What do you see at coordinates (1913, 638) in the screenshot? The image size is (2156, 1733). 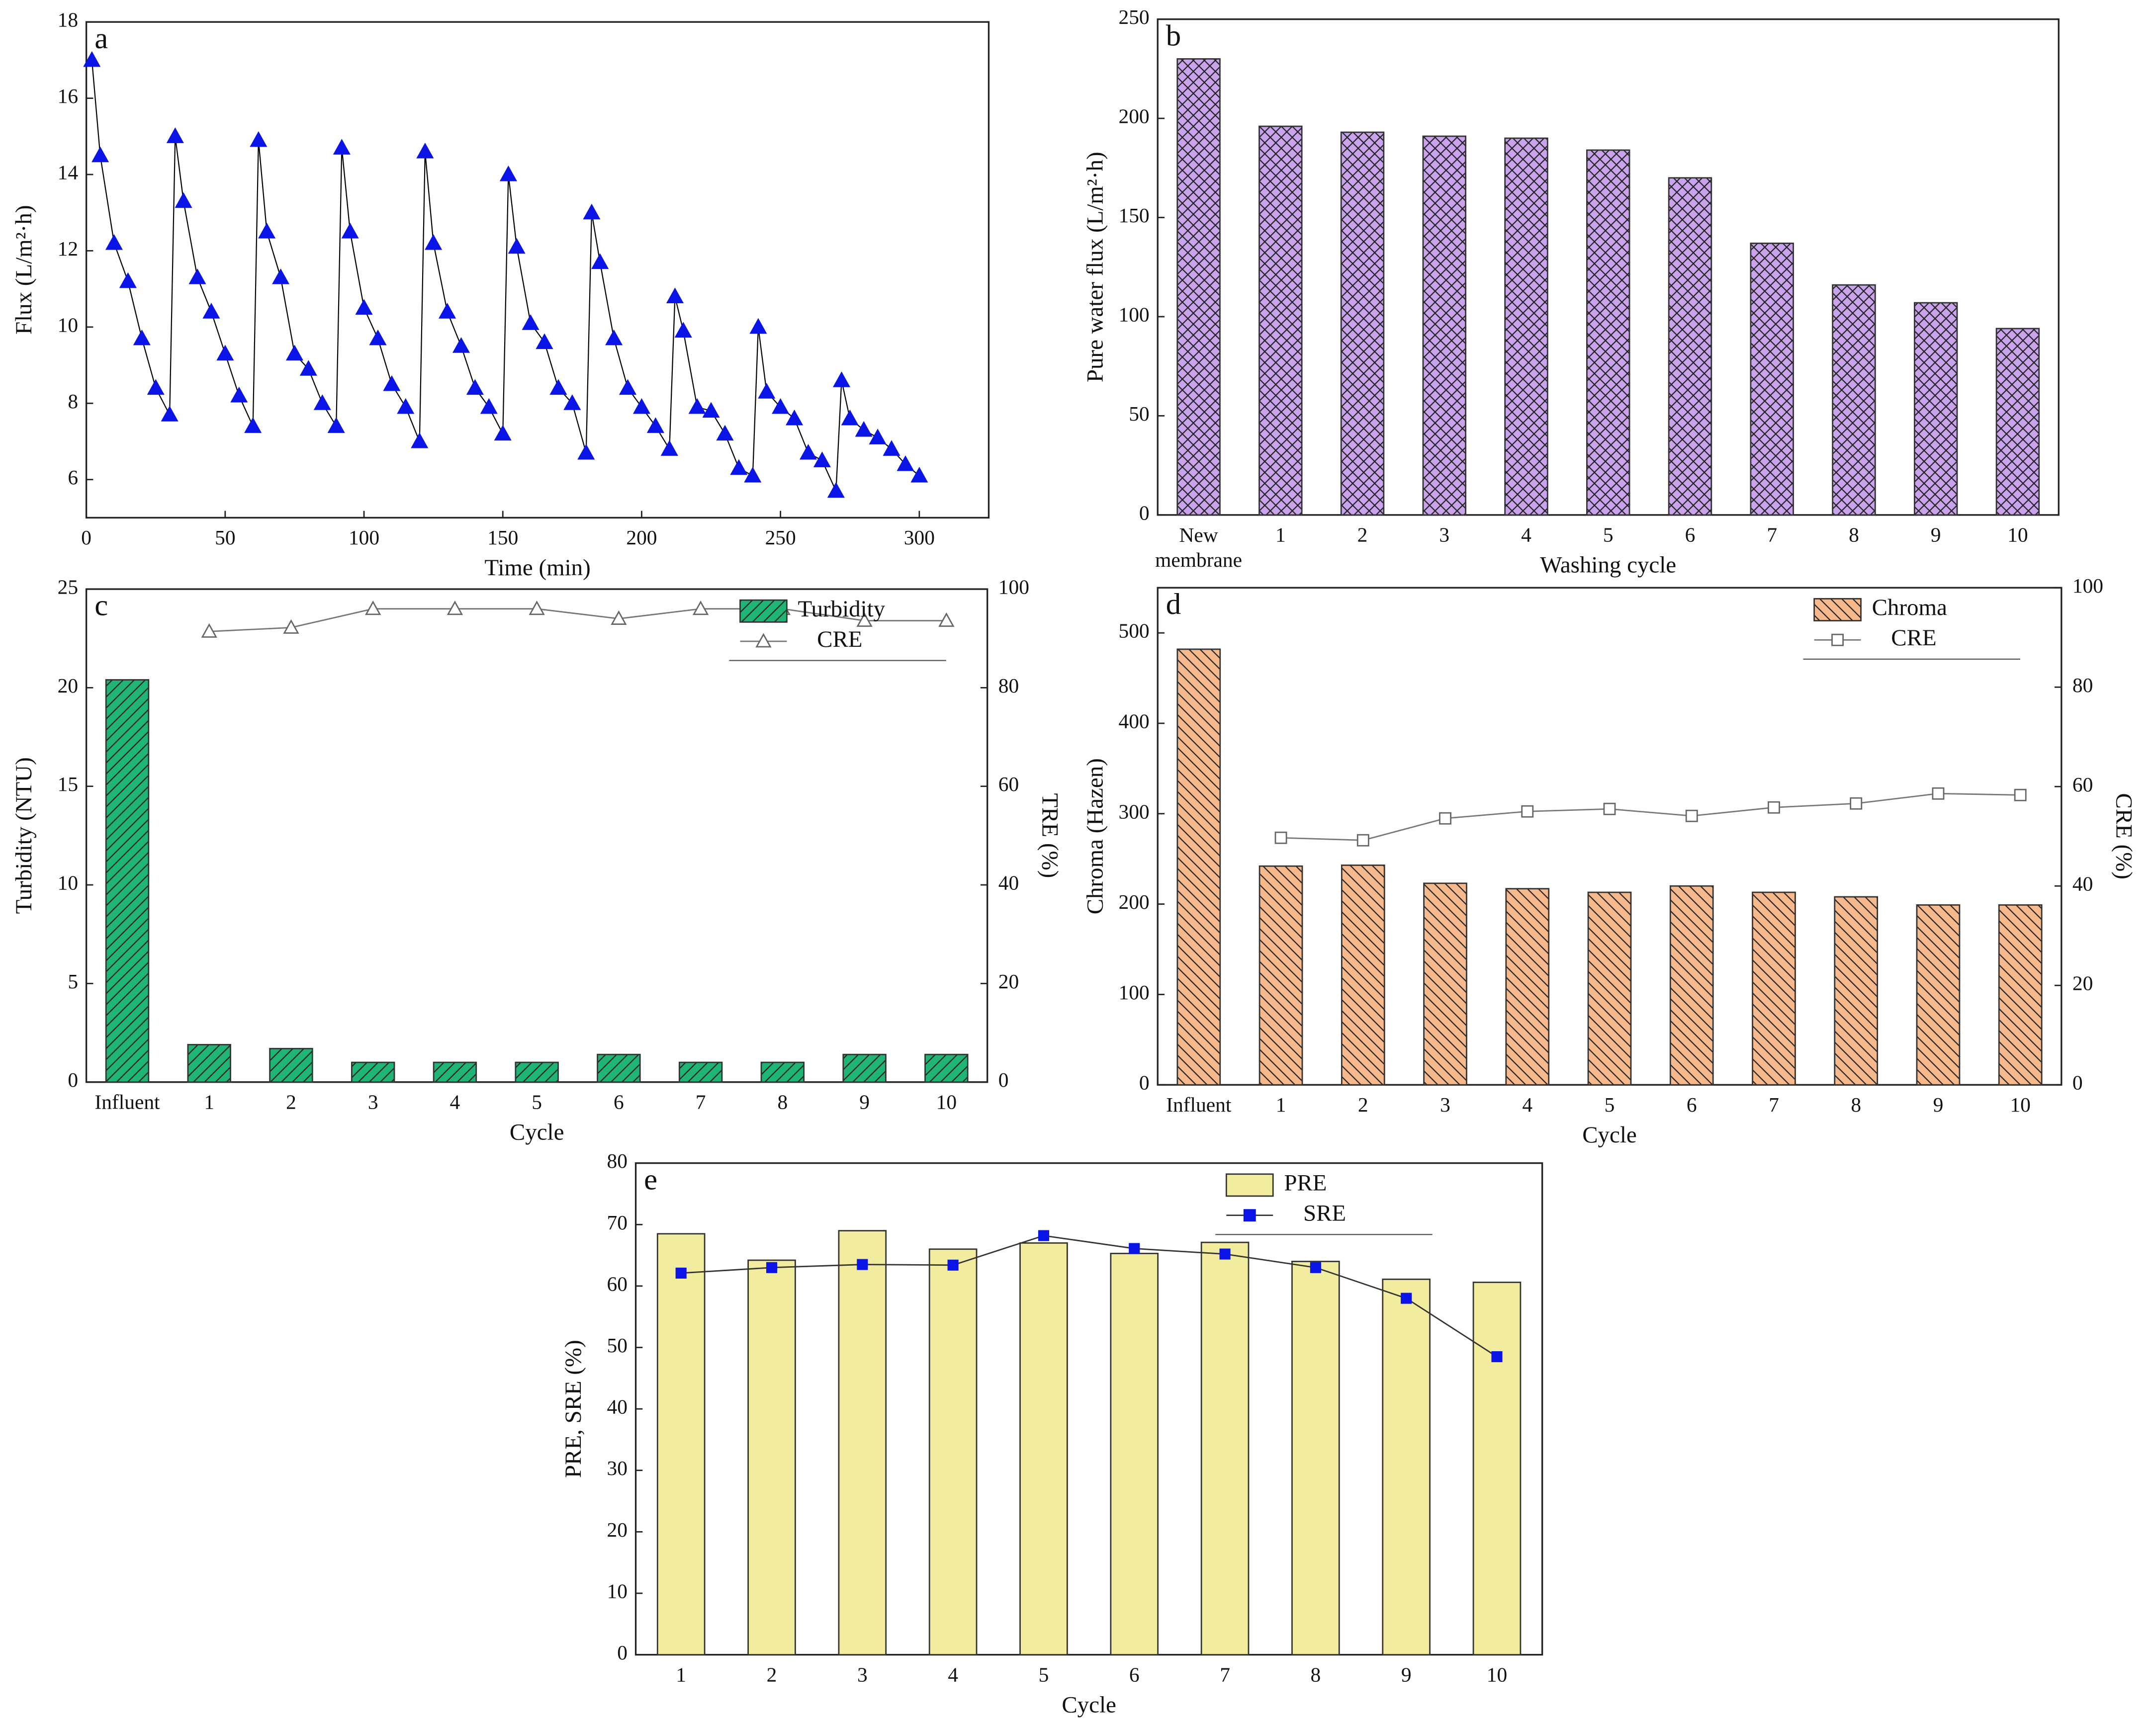 I see `legend-label: CRE` at bounding box center [1913, 638].